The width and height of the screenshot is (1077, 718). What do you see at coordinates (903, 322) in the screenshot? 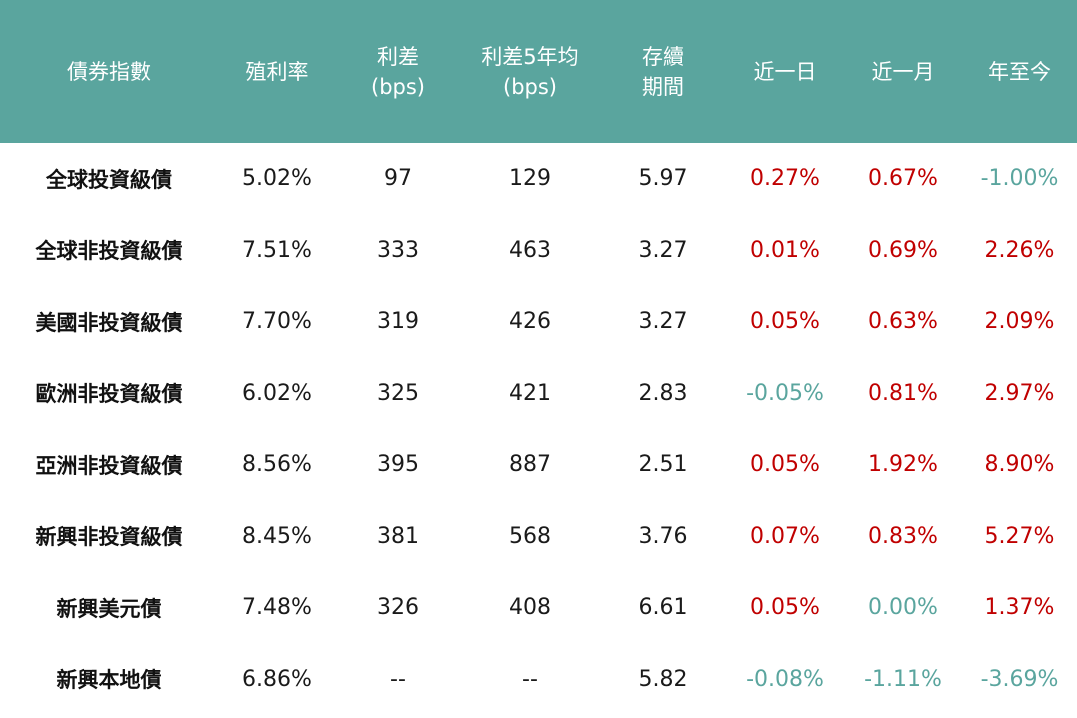
I see `cell-change-1m: 0.63%` at bounding box center [903, 322].